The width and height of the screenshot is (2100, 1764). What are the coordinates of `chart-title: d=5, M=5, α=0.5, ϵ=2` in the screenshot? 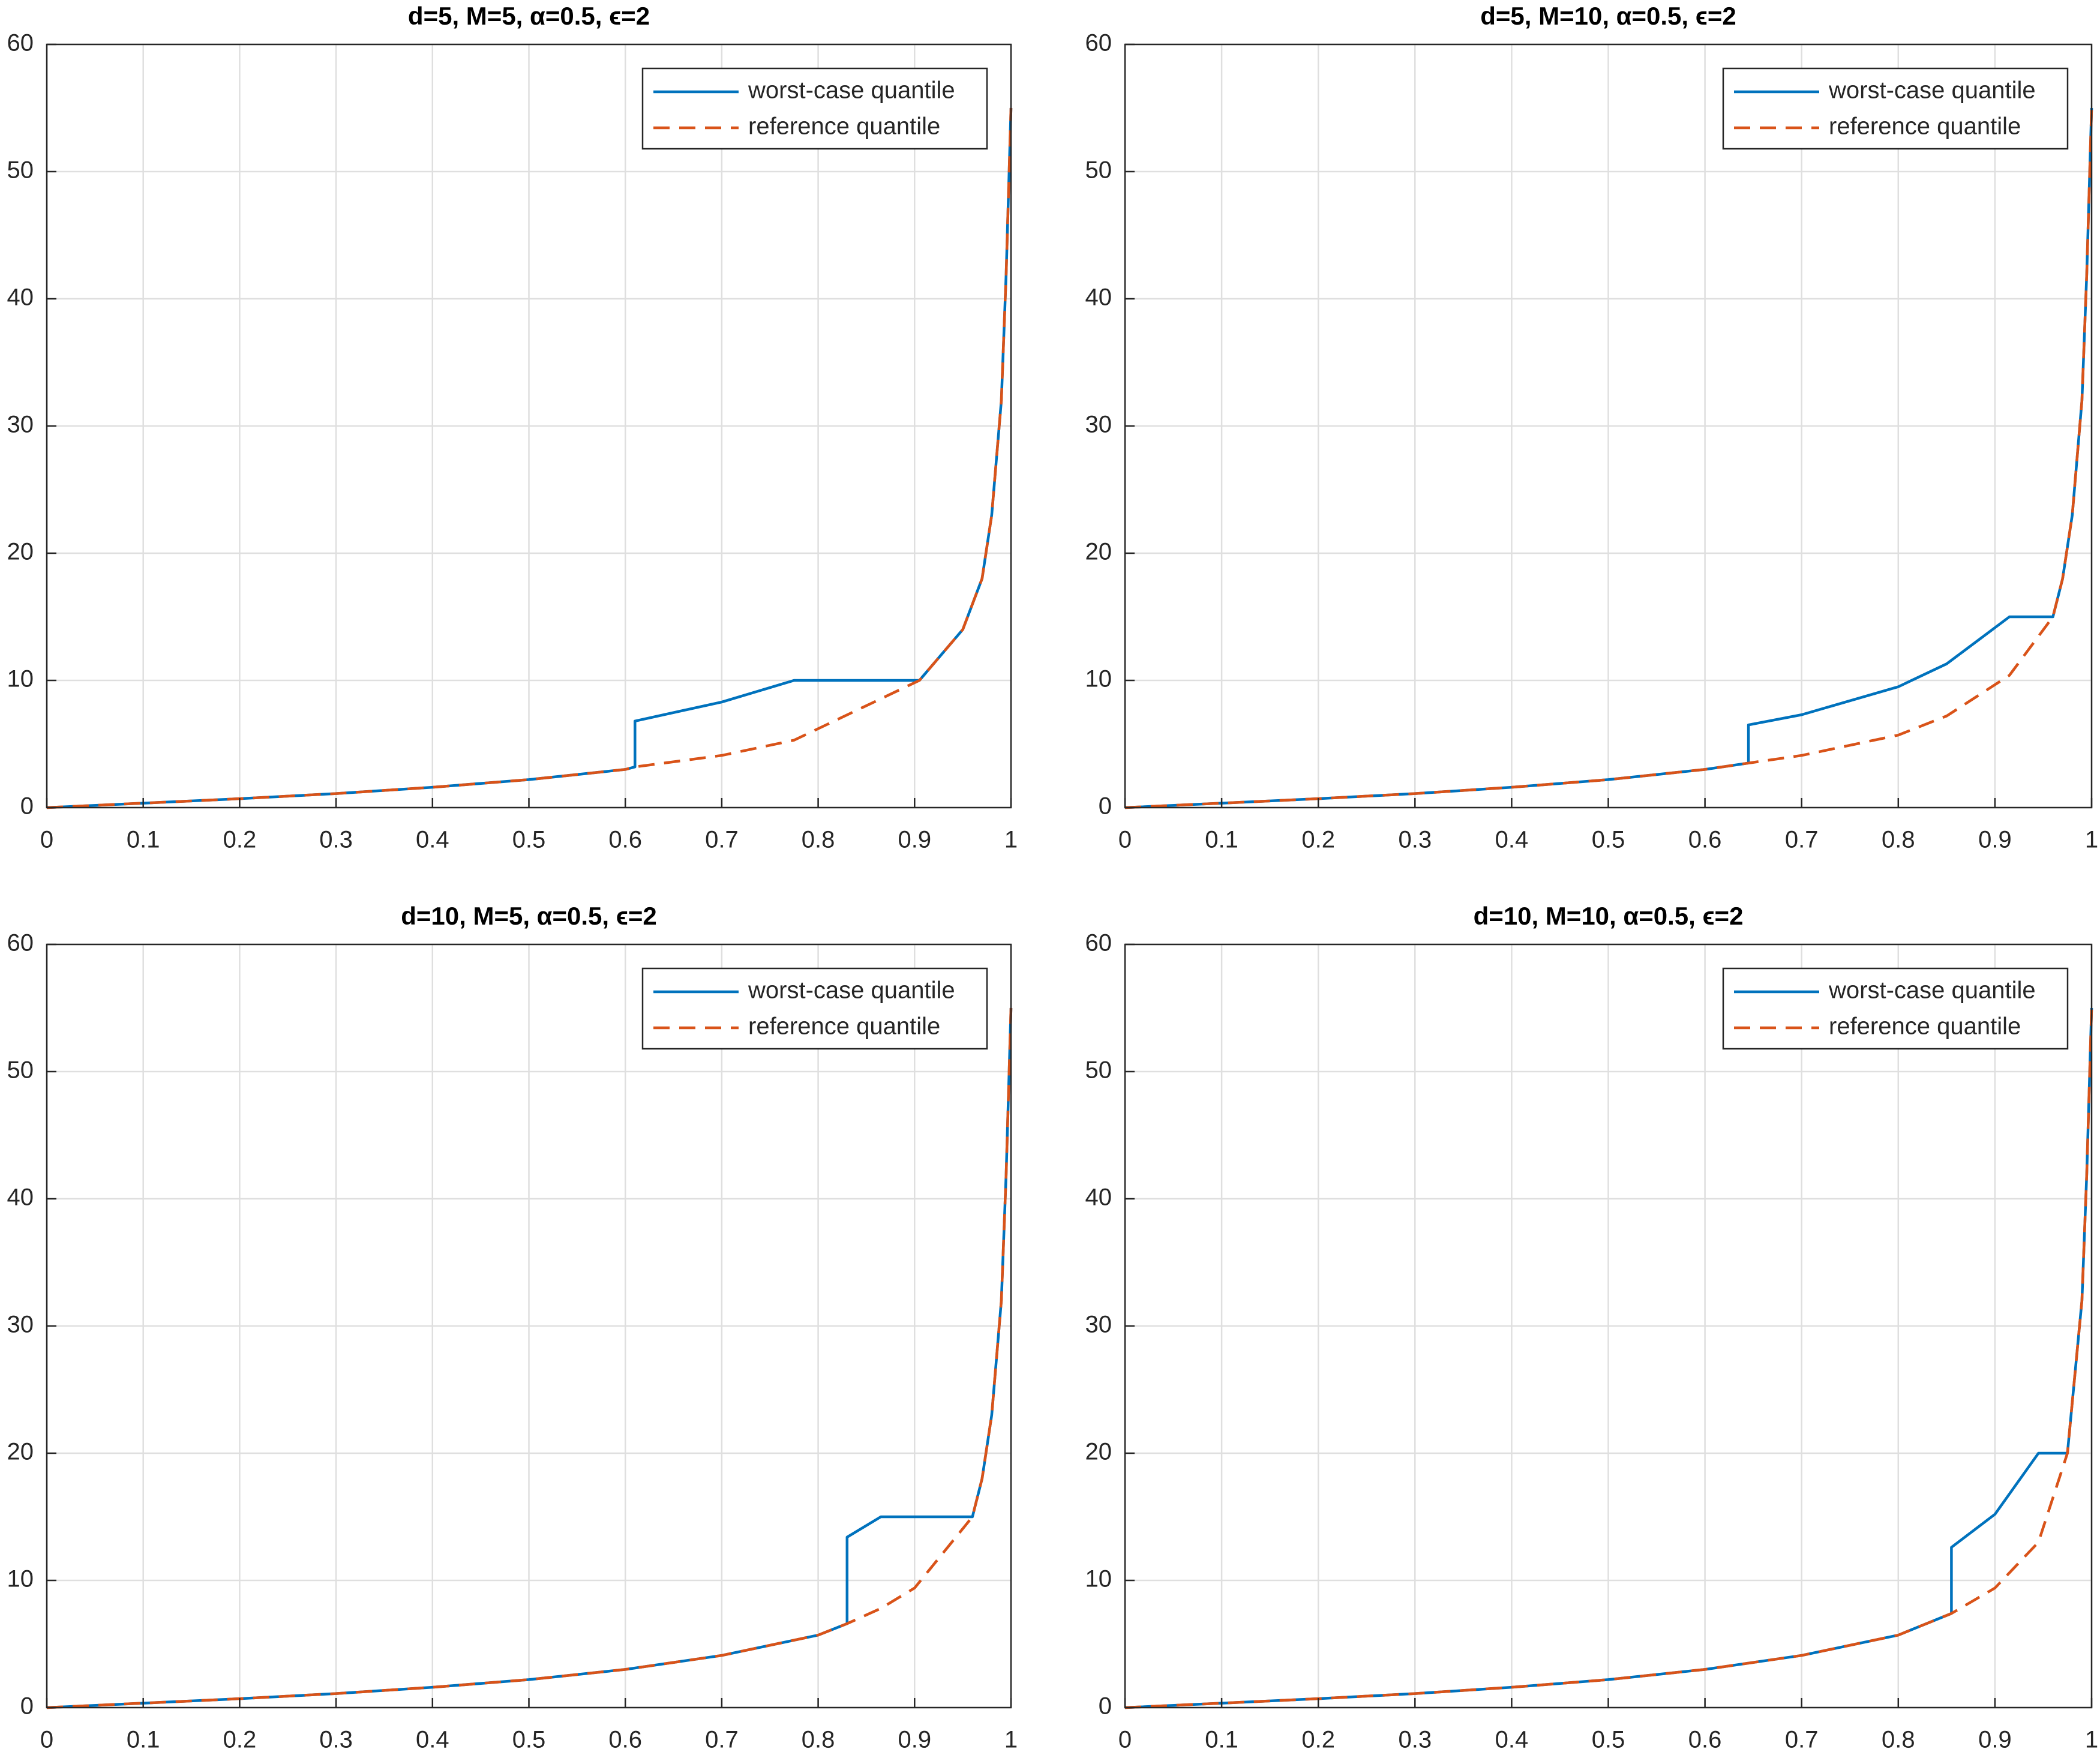 It's located at (529, 16).